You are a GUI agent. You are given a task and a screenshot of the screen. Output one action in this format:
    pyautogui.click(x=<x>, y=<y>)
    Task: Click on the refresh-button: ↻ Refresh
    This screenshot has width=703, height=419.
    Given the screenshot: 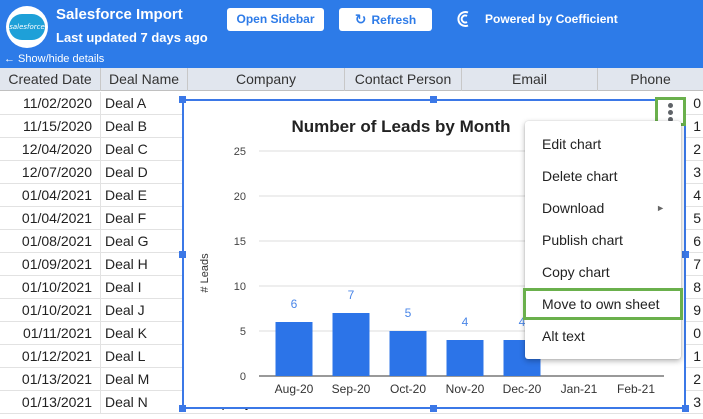 What is the action you would take?
    pyautogui.click(x=385, y=19)
    